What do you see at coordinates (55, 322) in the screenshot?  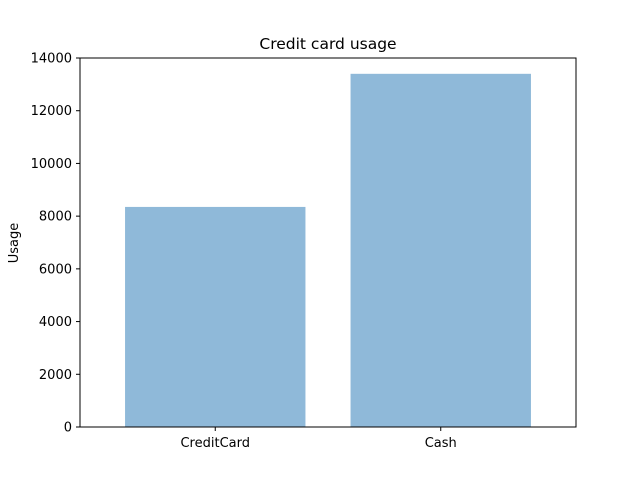 I see `y-tick-label: 4000` at bounding box center [55, 322].